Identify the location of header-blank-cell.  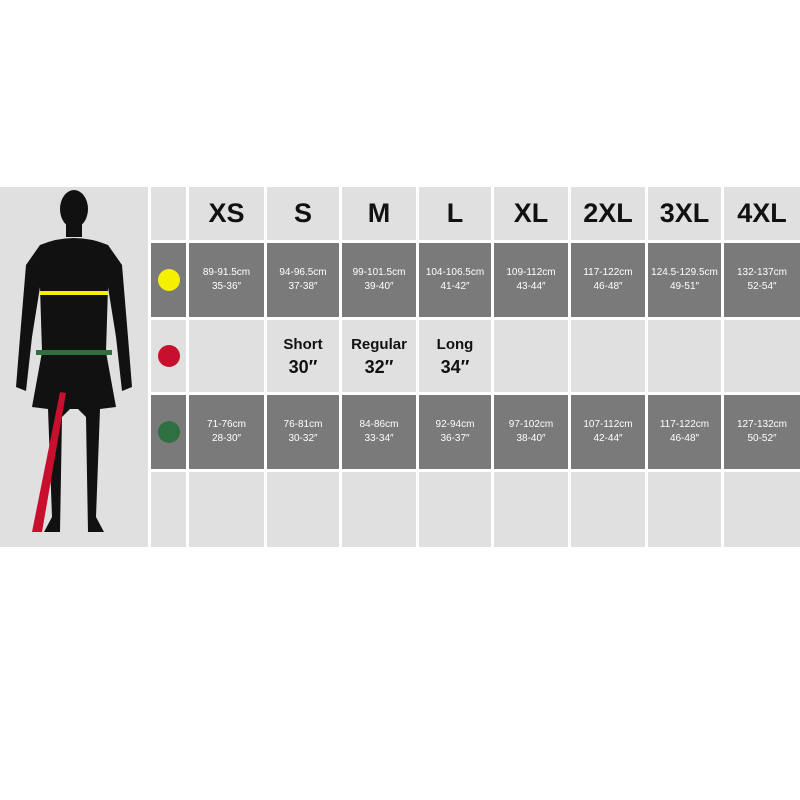
(168, 213).